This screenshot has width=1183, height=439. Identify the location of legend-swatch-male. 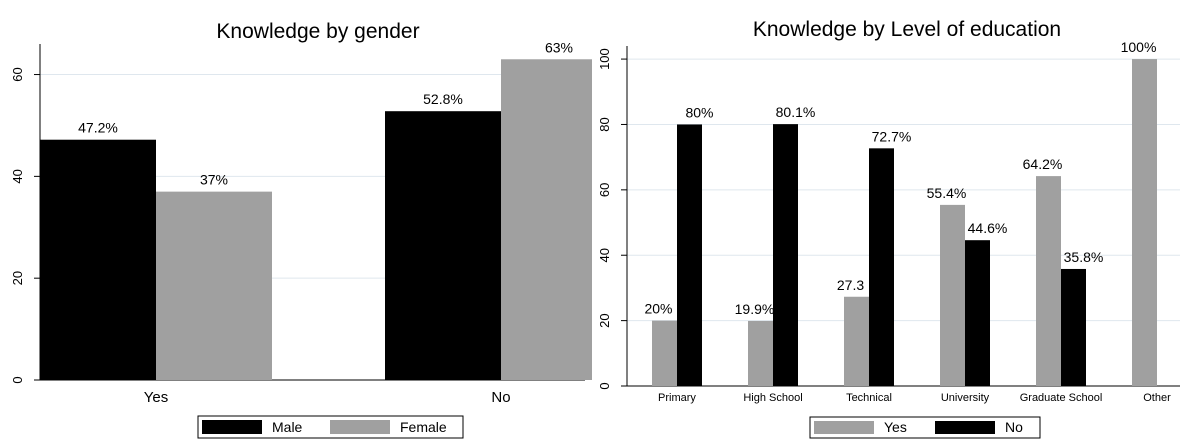
(232, 427).